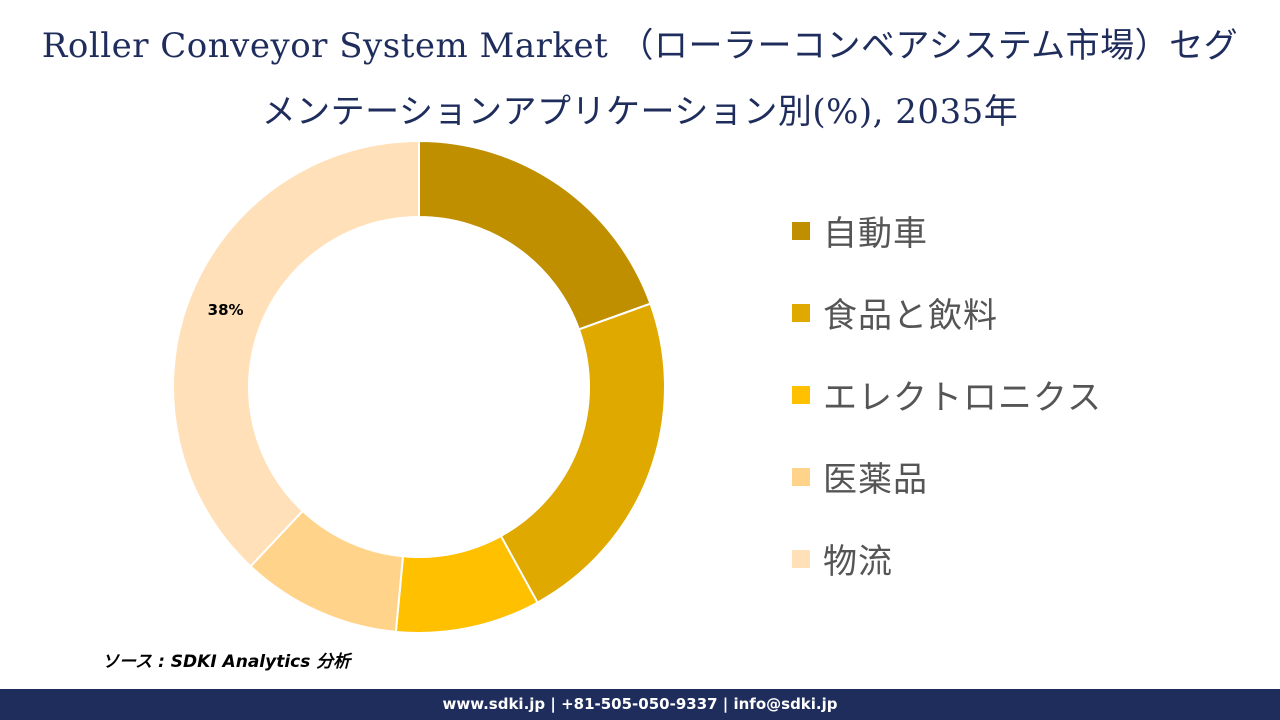  I want to click on legend-item-4: 医薬品, so click(1002, 487).